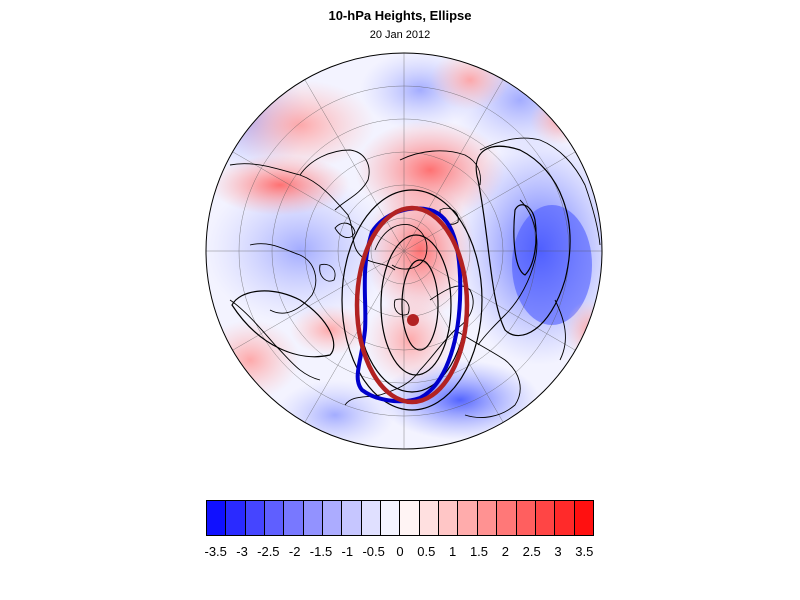 This screenshot has height=600, width=800. Describe the element at coordinates (294, 551) in the screenshot. I see `colorbar-tick-label: -2` at that location.